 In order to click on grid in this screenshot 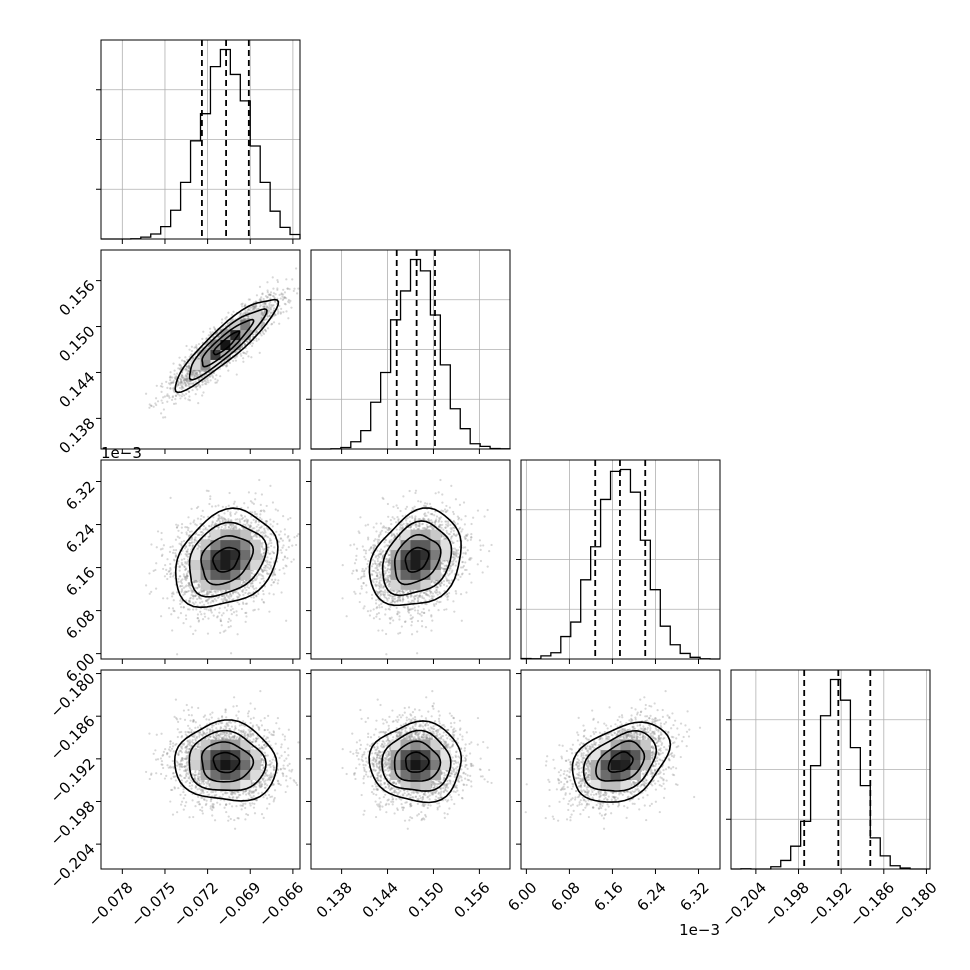, I will do `click(410, 349)`.